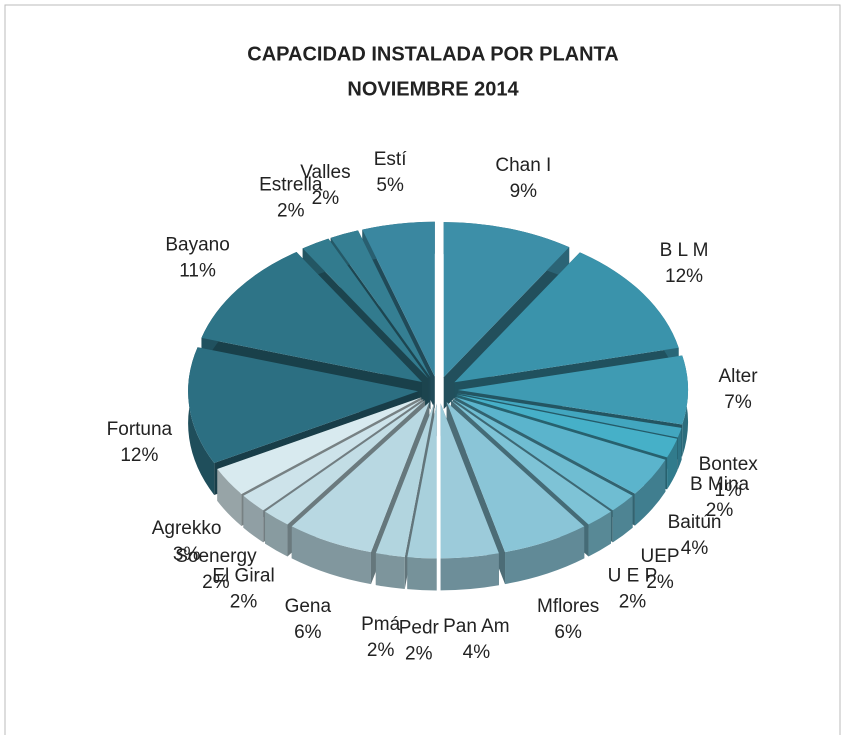  I want to click on slice-label: Baitún, so click(695, 522).